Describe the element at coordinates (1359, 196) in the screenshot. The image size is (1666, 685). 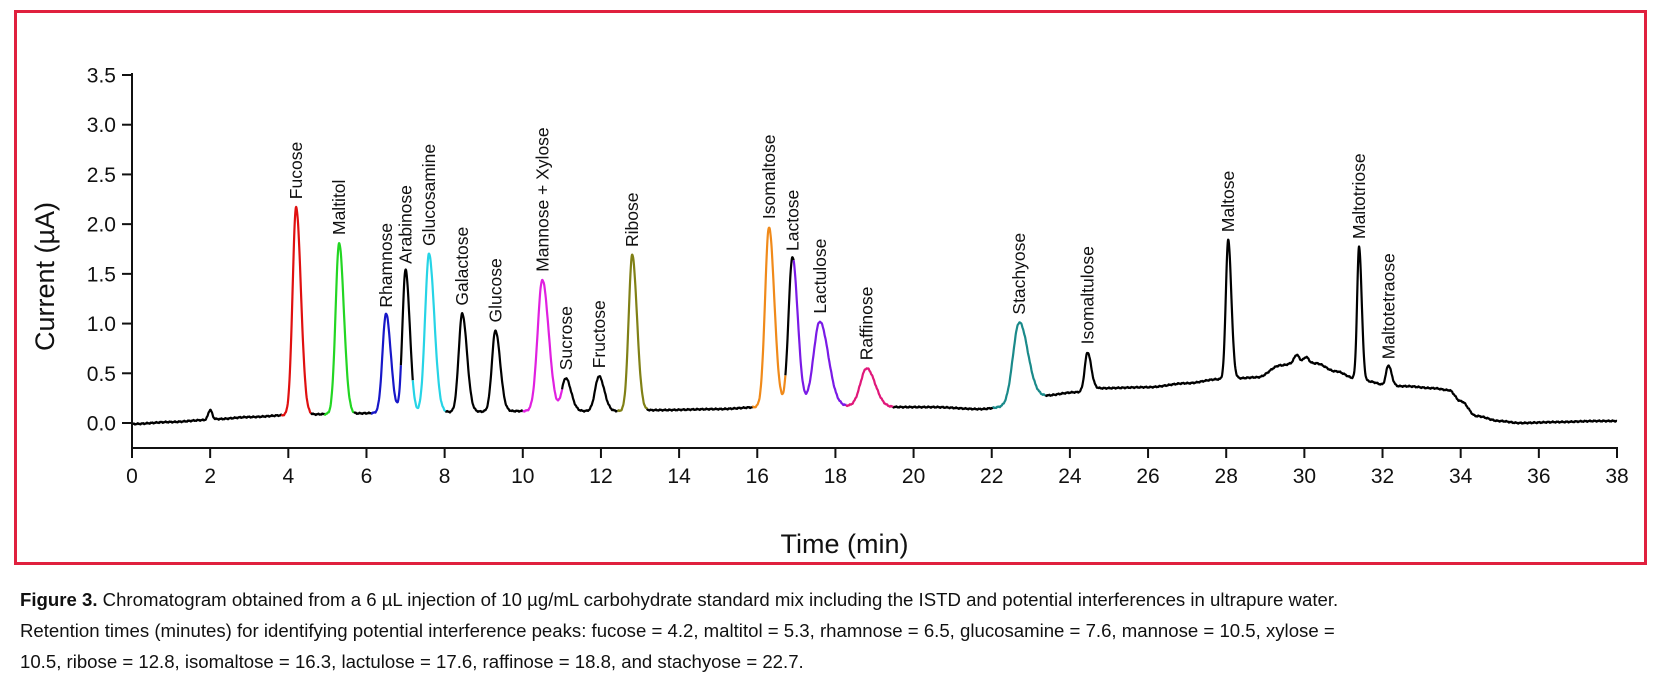
I see `peak-label: Maltotriose` at that location.